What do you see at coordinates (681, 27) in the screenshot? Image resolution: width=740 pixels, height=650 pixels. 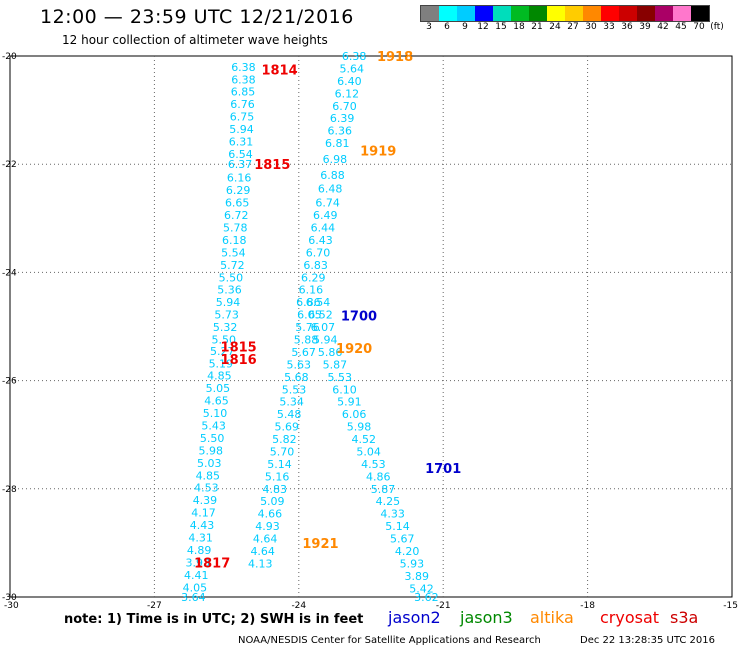 I see `scale-label: 45` at bounding box center [681, 27].